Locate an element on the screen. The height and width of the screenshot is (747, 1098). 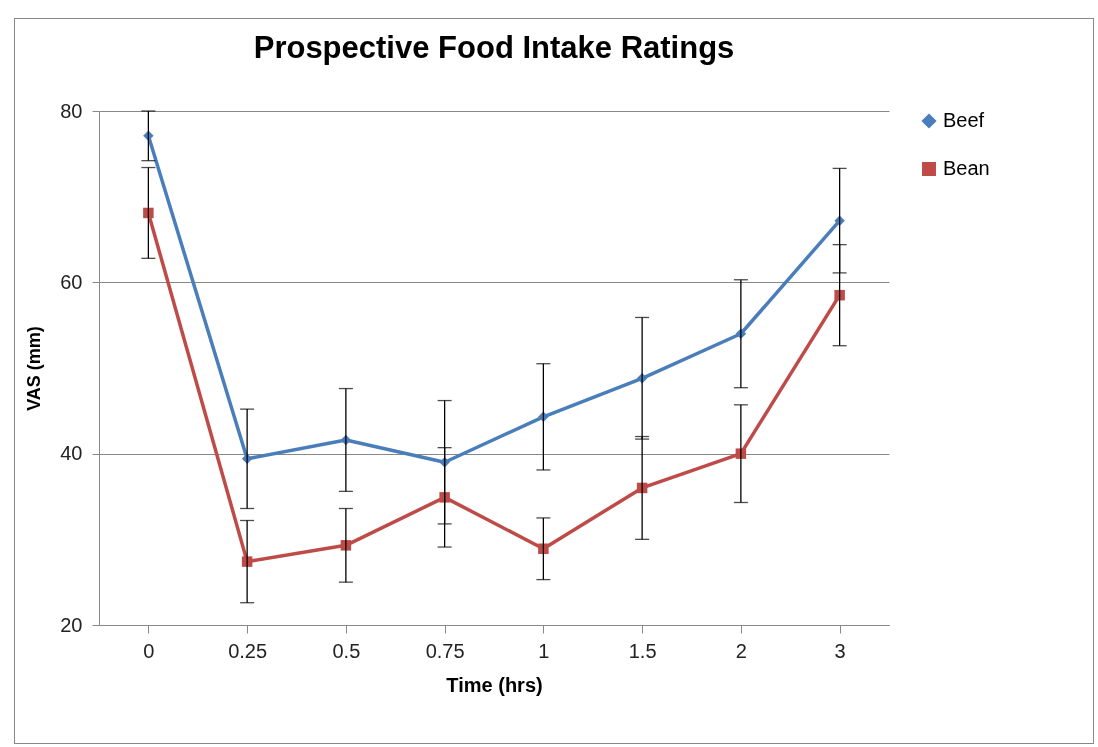
legend-label: Bean is located at coordinates (966, 168).